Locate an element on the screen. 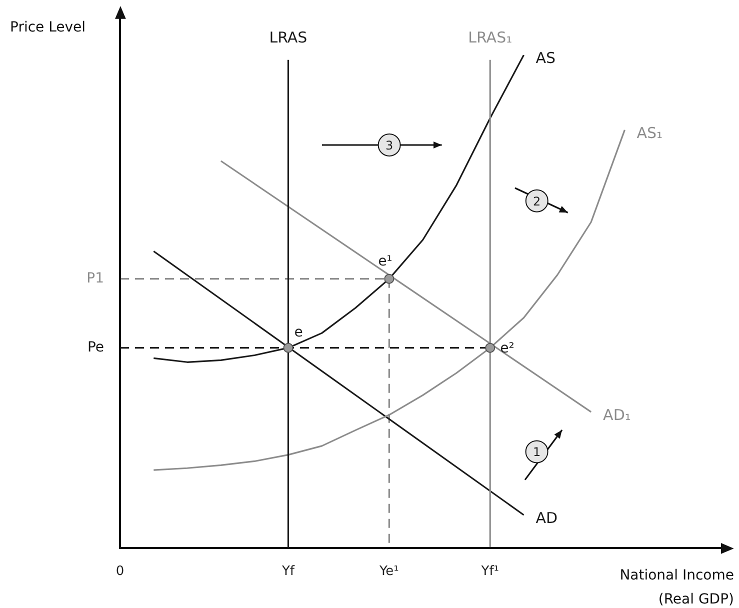 The image size is (739, 608). x-tick-label: 0 is located at coordinates (120, 572).